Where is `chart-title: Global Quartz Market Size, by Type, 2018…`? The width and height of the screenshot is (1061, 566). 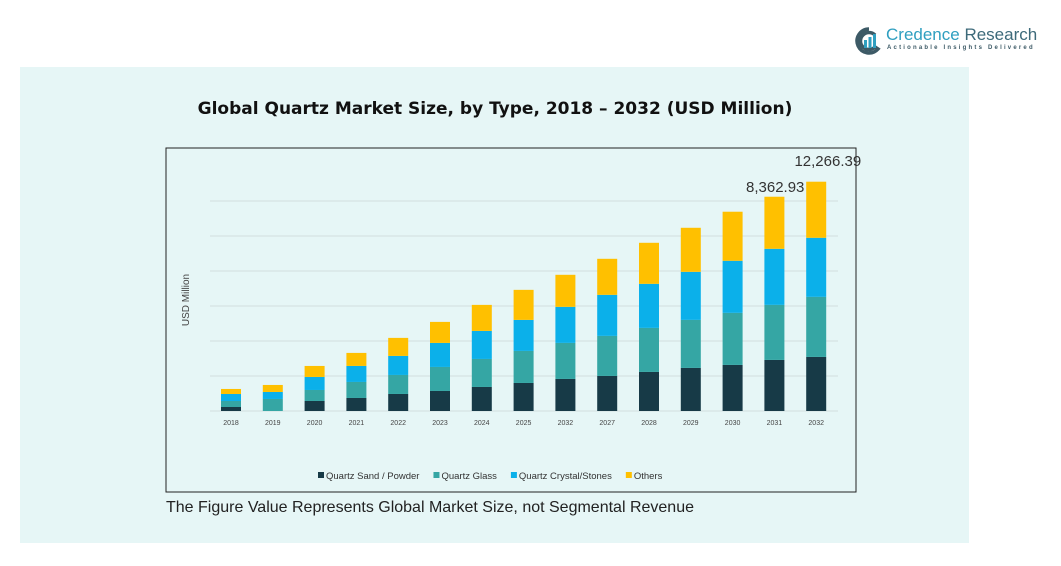
chart-title: Global Quartz Market Size, by Type, 2018… is located at coordinates (495, 109).